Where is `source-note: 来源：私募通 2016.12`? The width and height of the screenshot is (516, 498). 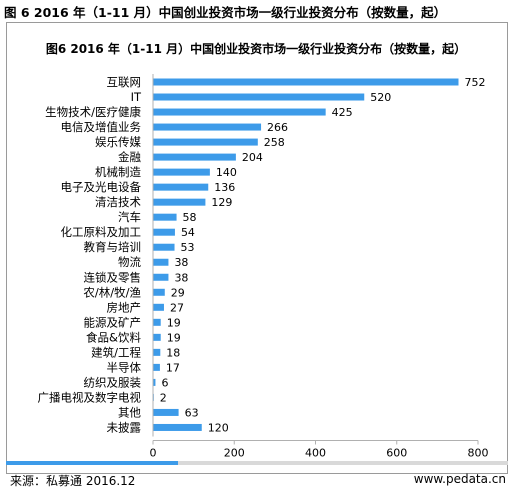 source-note: 来源：私募通 2016.12 is located at coordinates (73, 481).